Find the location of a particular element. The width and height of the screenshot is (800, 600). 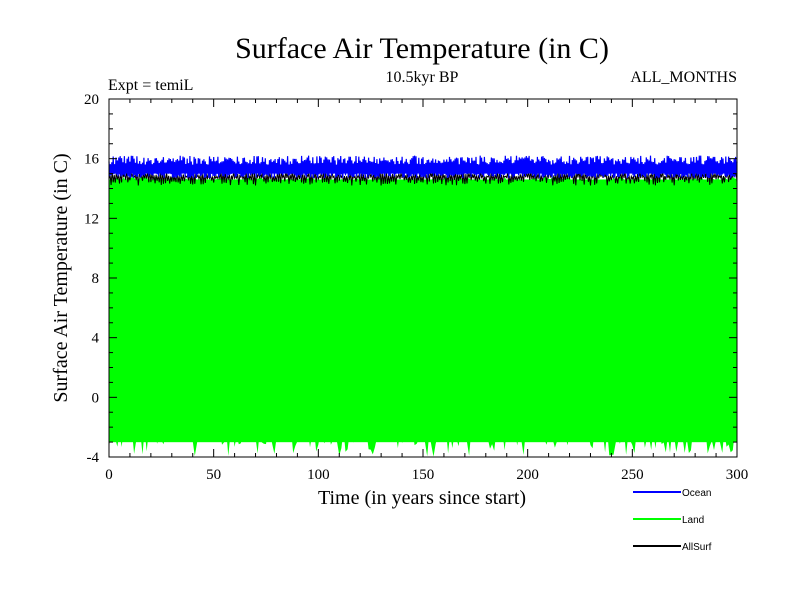

legend-label-ocean: Ocean is located at coordinates (696, 493).